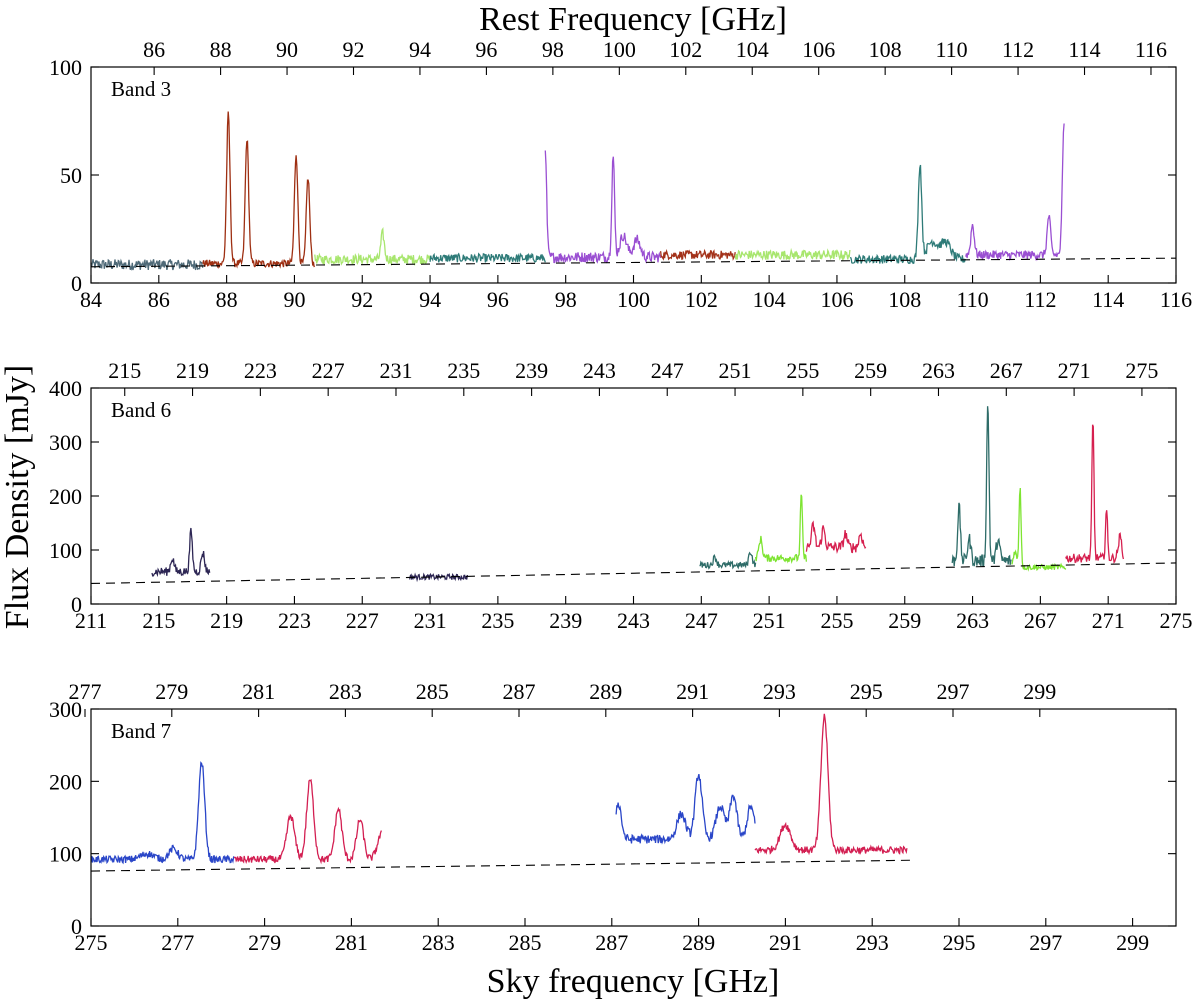  I want to click on band-7-y-tick-label: 300, so click(65, 709).